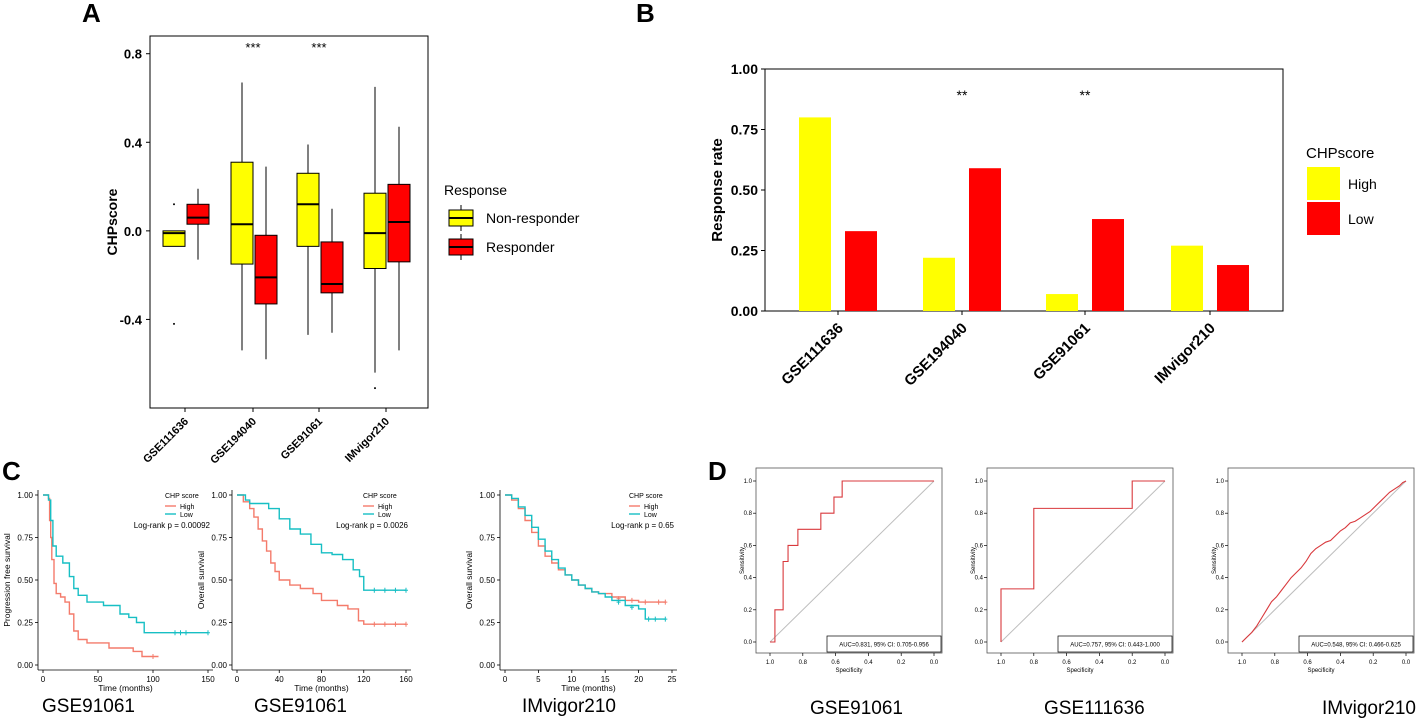 The width and height of the screenshot is (1417, 721). I want to click on d-ytick-label: 0.6, so click(979, 546).